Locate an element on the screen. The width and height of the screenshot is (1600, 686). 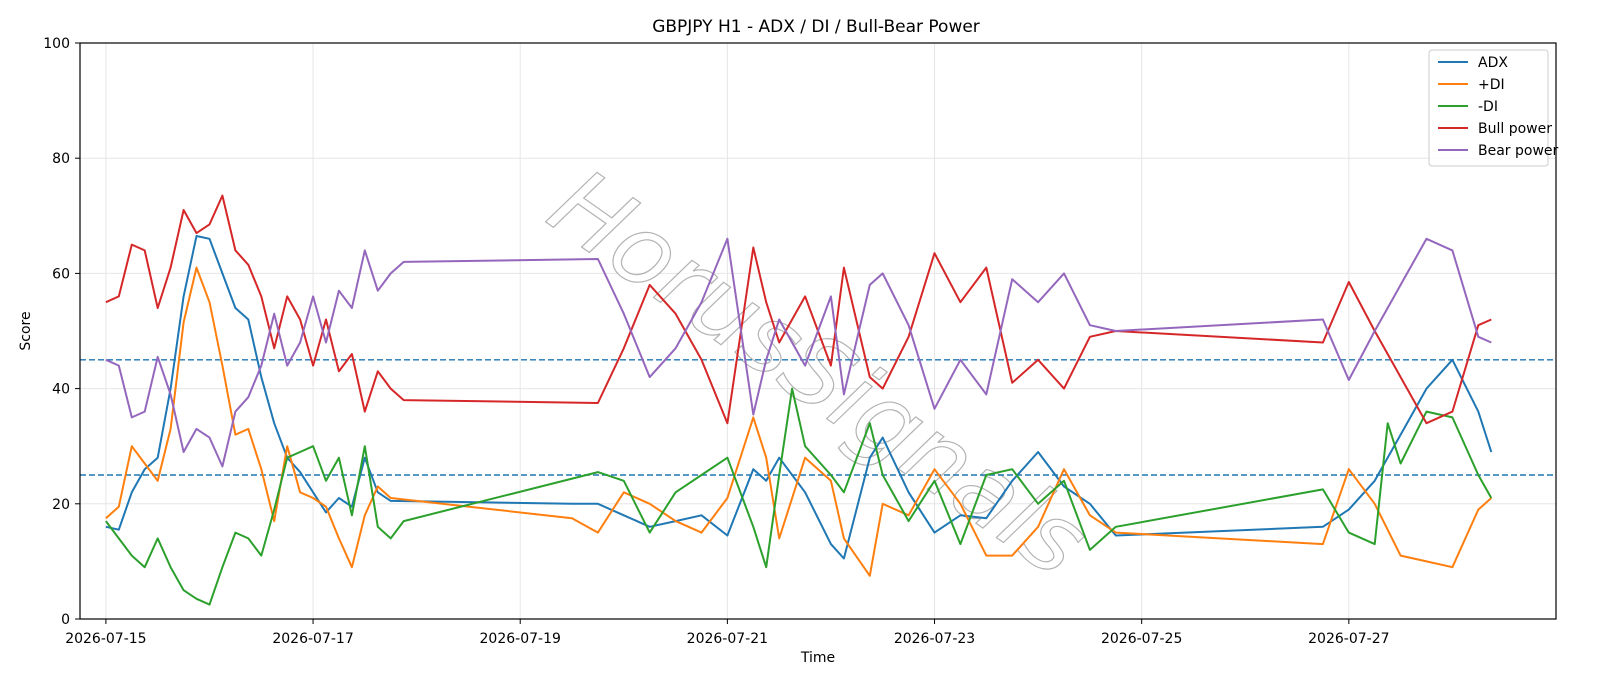
legend-box is located at coordinates (1488, 108).